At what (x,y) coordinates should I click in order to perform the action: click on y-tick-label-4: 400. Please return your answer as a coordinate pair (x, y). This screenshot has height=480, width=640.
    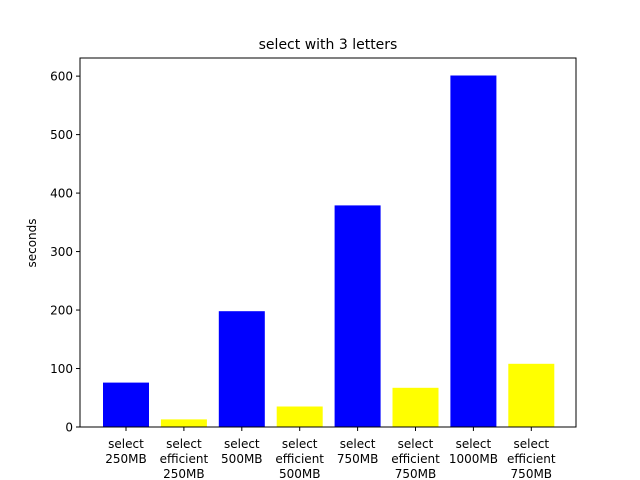
    Looking at the image, I should click on (61, 194).